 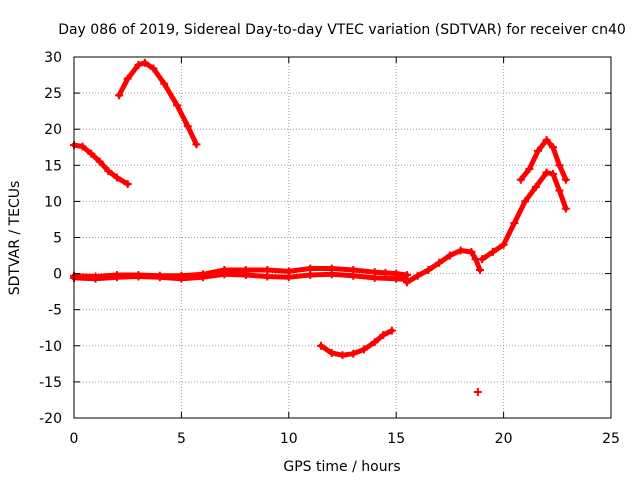 What do you see at coordinates (74, 439) in the screenshot?
I see `x-tick-label: 0` at bounding box center [74, 439].